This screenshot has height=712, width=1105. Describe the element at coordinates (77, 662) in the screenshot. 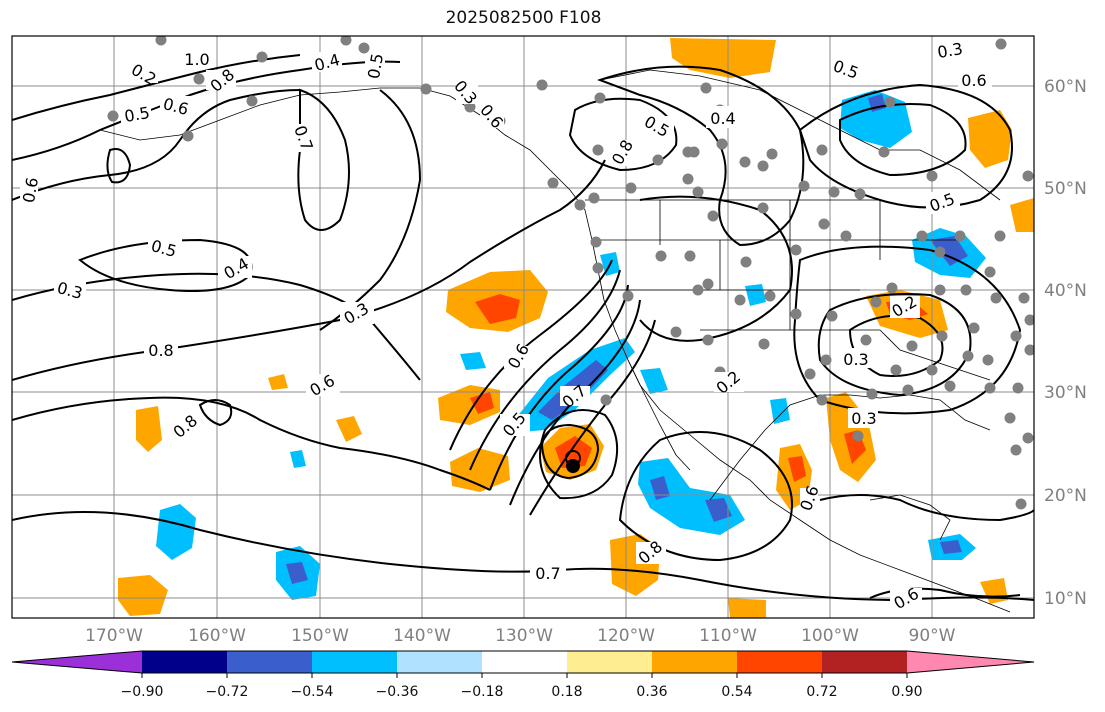

I see `colorbar-extend-low` at that location.